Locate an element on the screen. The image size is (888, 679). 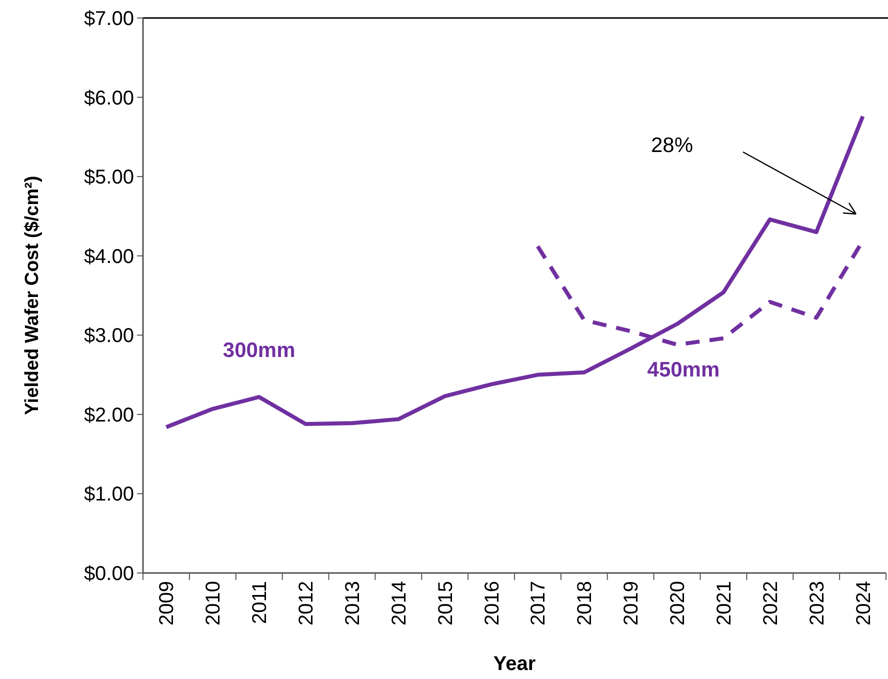
y-tick-label: $1.00 is located at coordinates (109, 495).